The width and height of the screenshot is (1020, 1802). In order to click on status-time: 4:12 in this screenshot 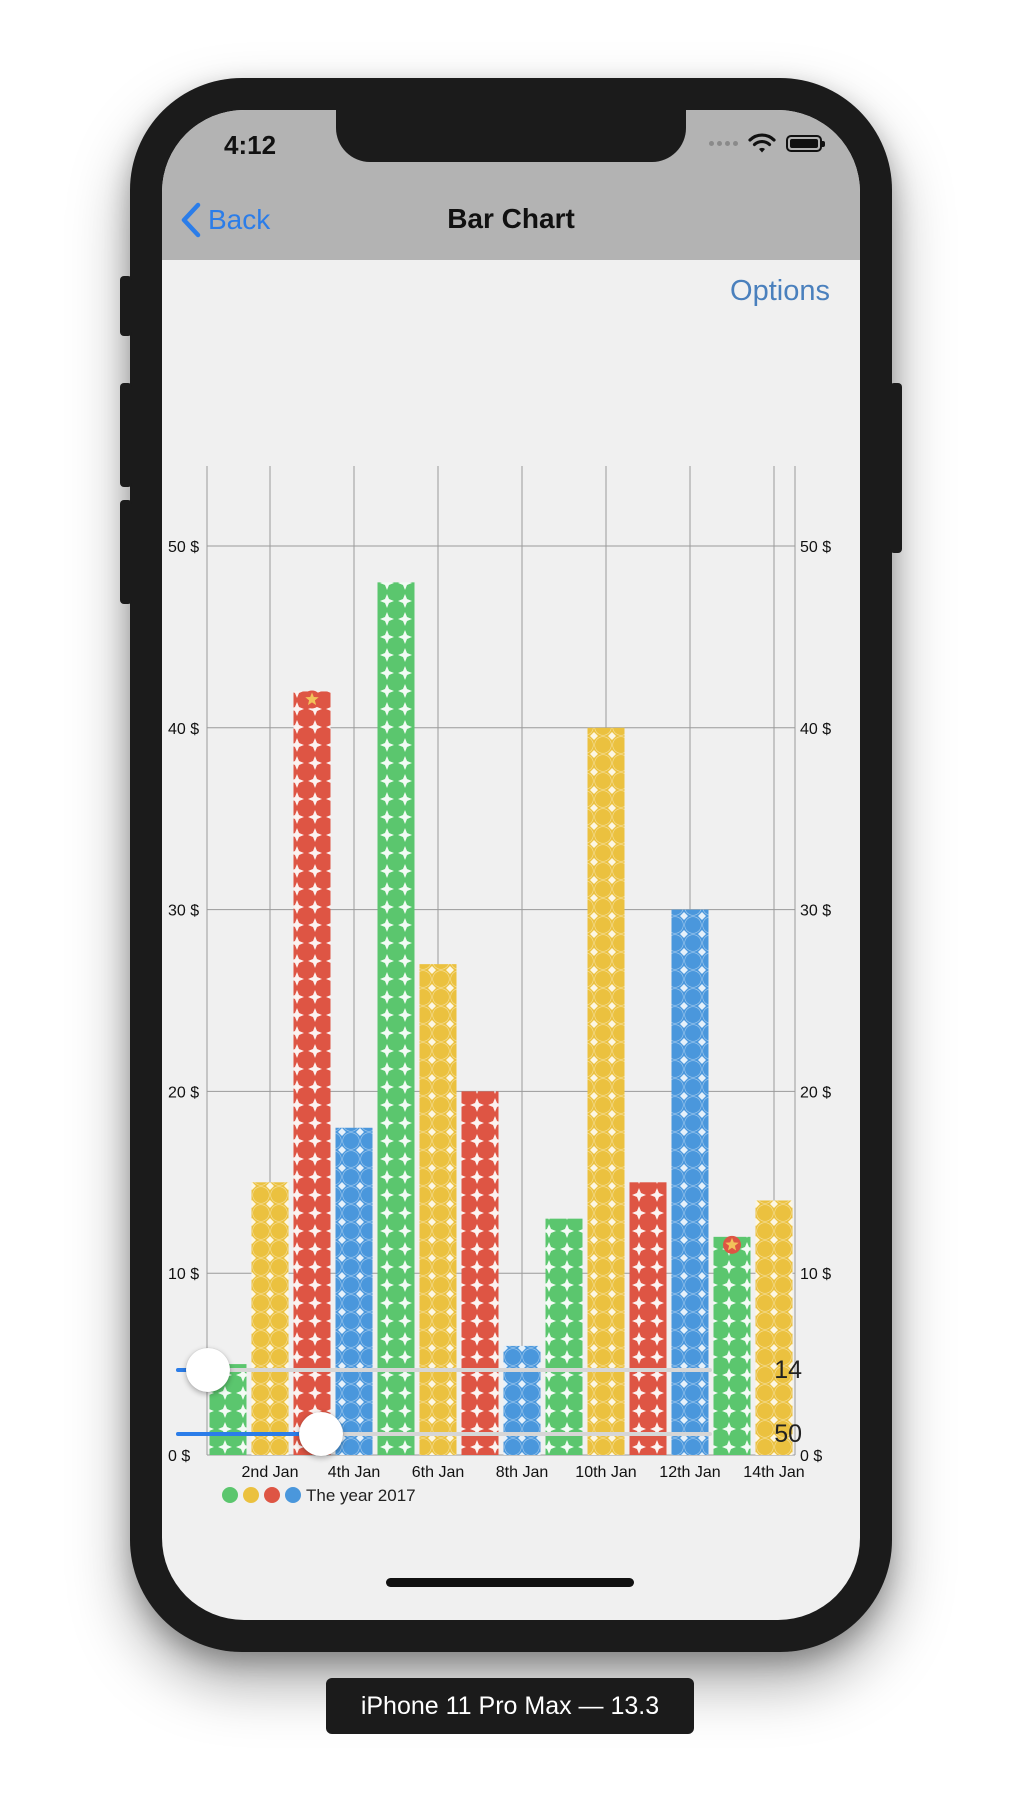, I will do `click(250, 145)`.